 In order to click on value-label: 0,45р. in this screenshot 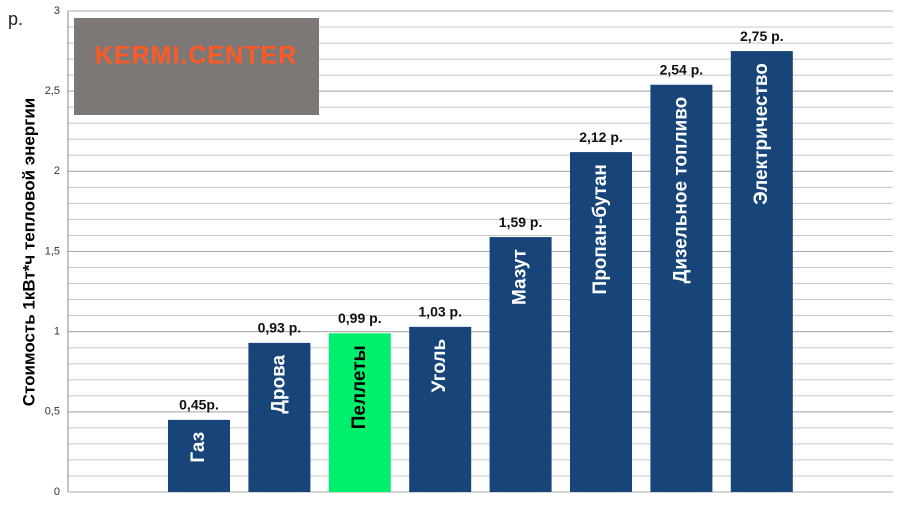, I will do `click(199, 405)`.